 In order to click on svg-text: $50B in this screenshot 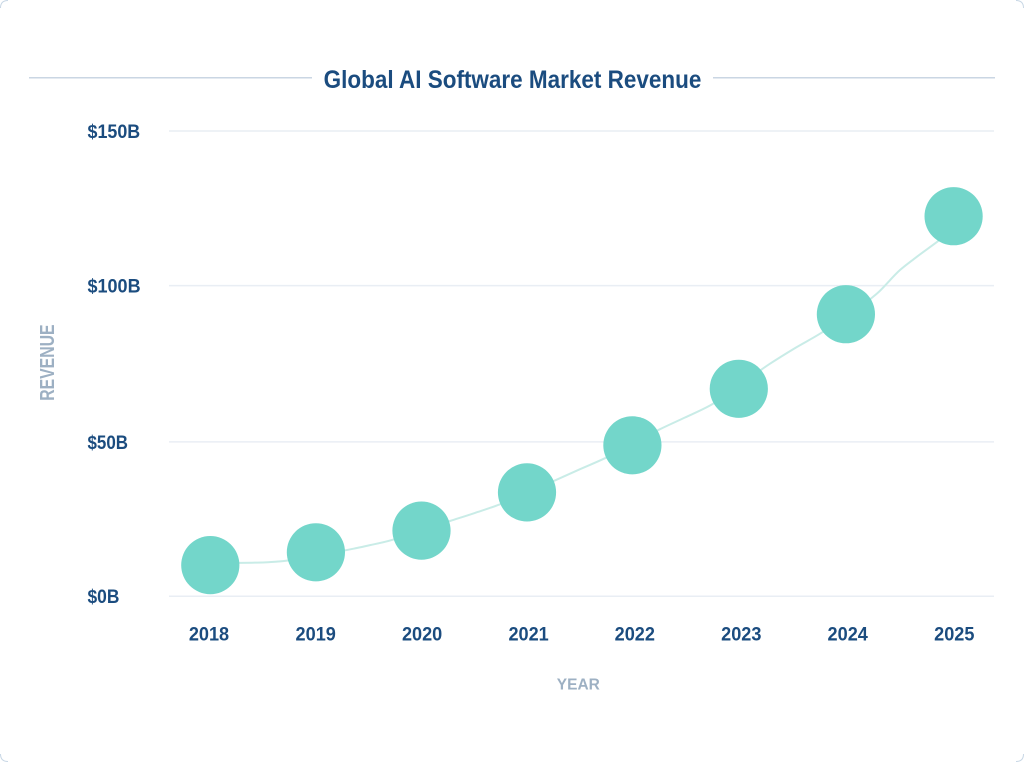, I will do `click(108, 443)`.